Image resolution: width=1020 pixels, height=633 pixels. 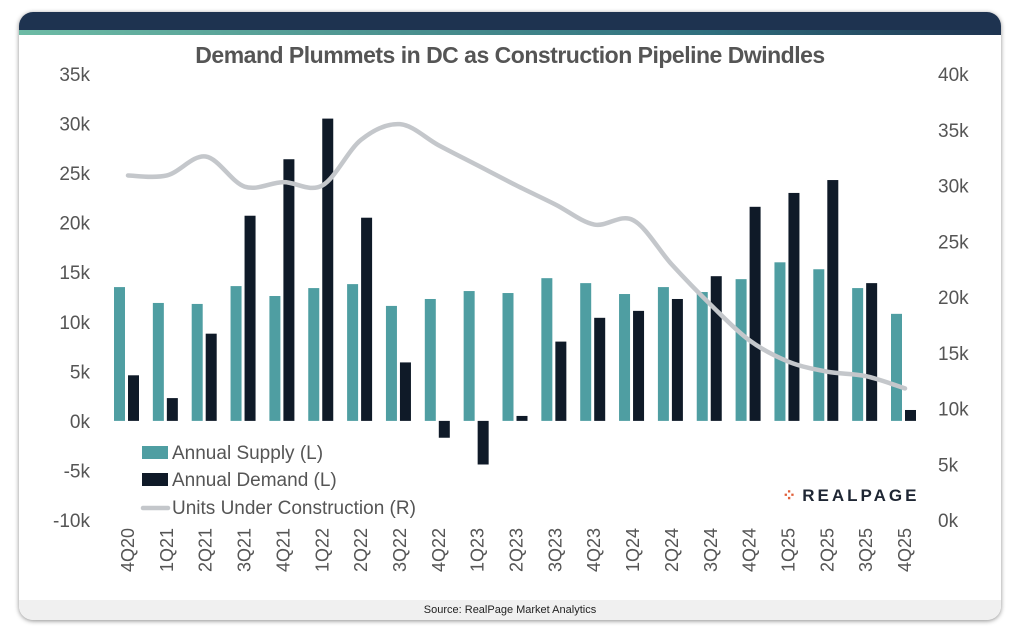 I want to click on x-tick-label: 4Q21, so click(x=283, y=550).